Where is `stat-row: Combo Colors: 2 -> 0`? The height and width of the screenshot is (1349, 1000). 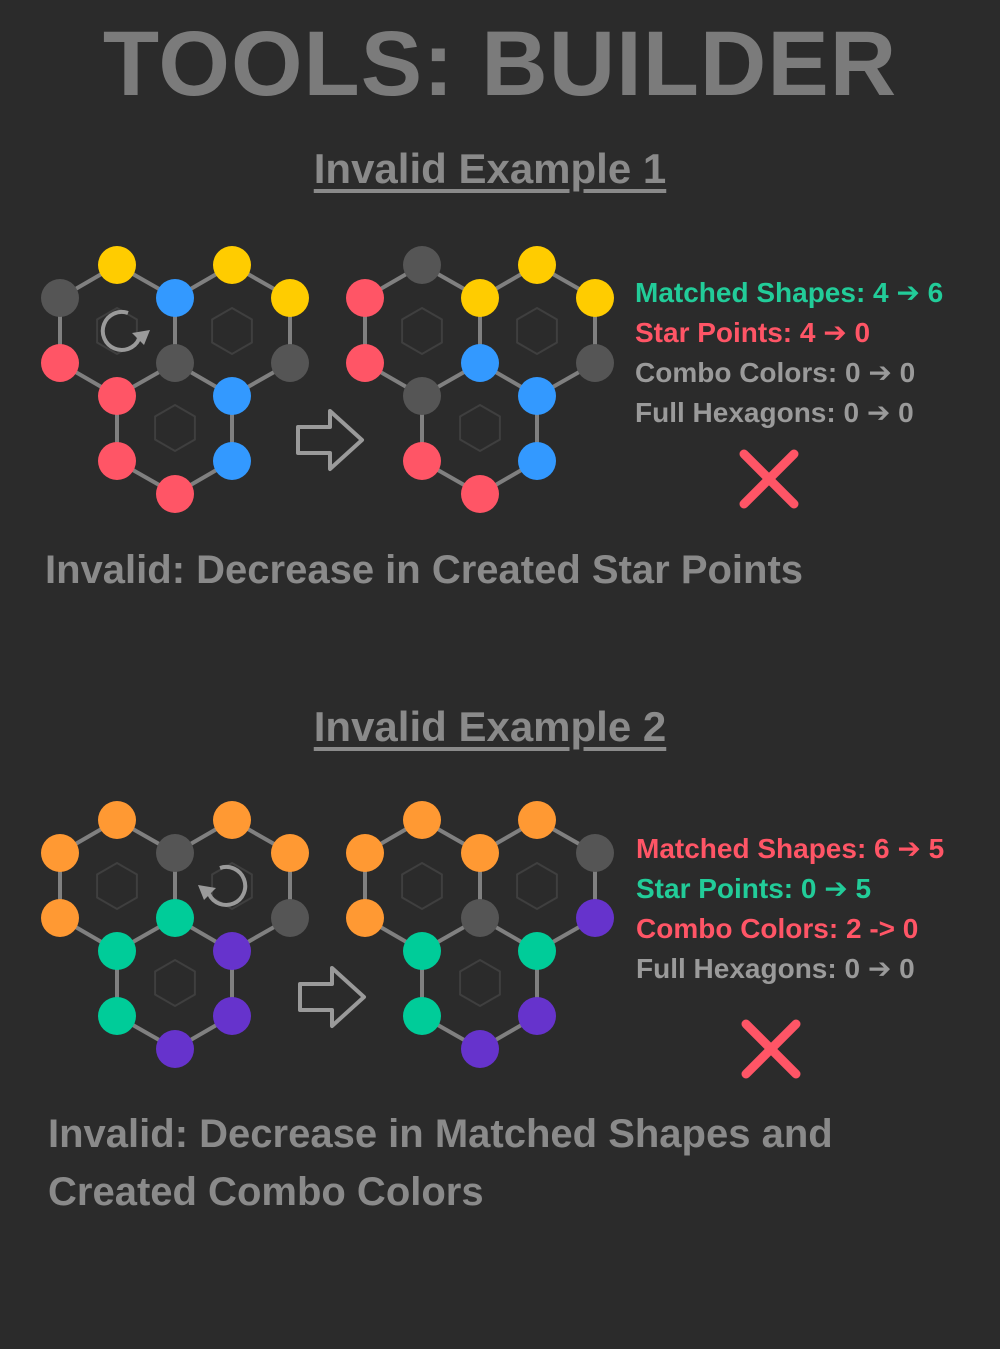
stat-row: Combo Colors: 2 -> 0 is located at coordinates (790, 929).